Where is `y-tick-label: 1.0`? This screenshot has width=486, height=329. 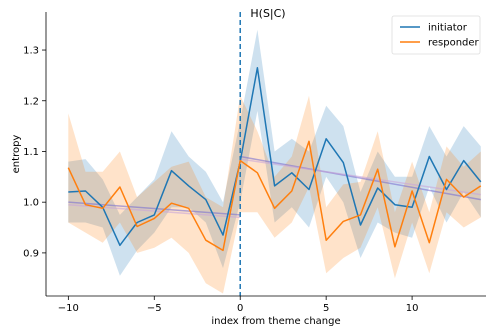
y-tick-label: 1.0 is located at coordinates (31, 203).